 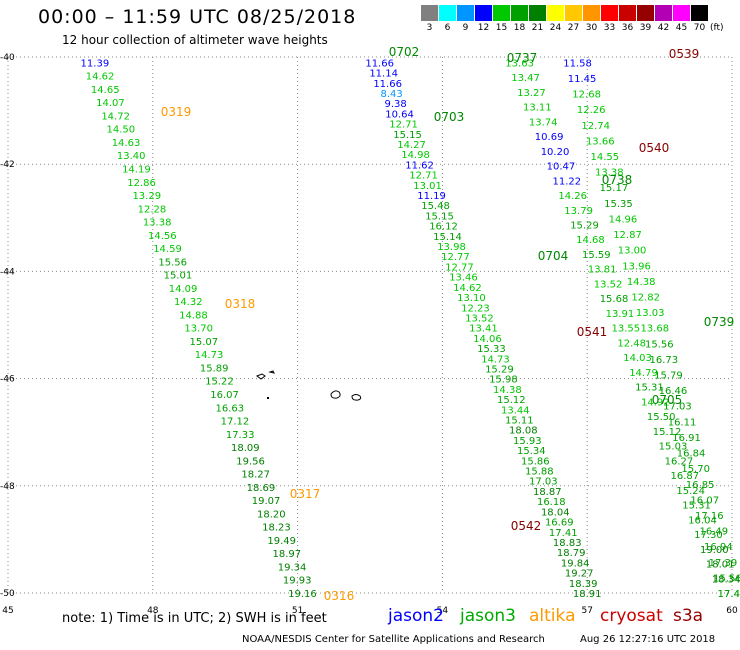 I want to click on color-scale-label: 21, so click(x=537, y=28).